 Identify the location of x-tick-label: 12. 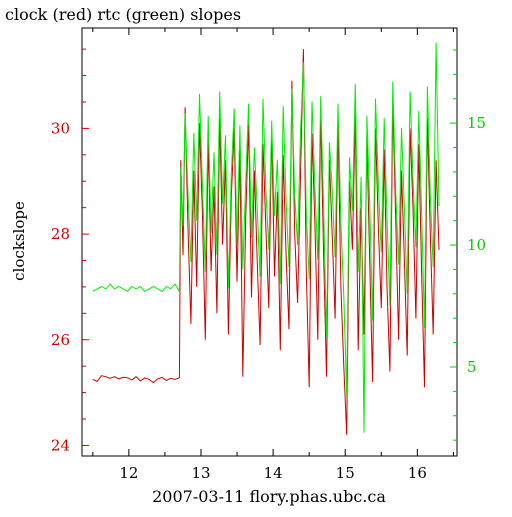
(128, 473).